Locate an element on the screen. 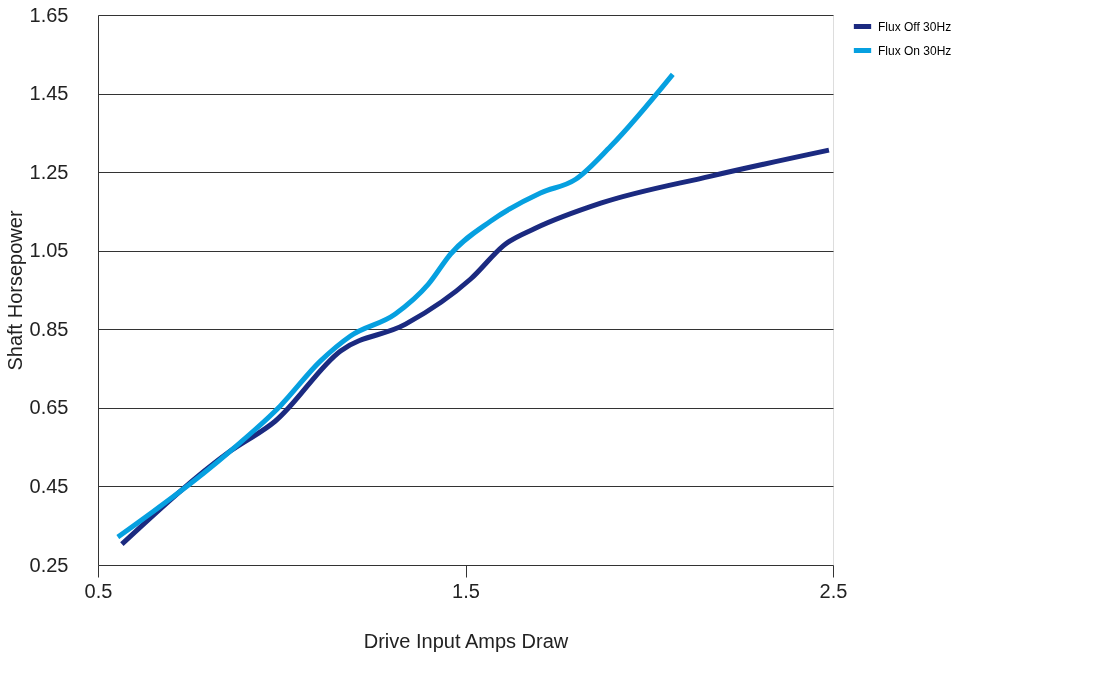 The width and height of the screenshot is (1100, 689). legend-label: Flux On 30Hz is located at coordinates (915, 50).